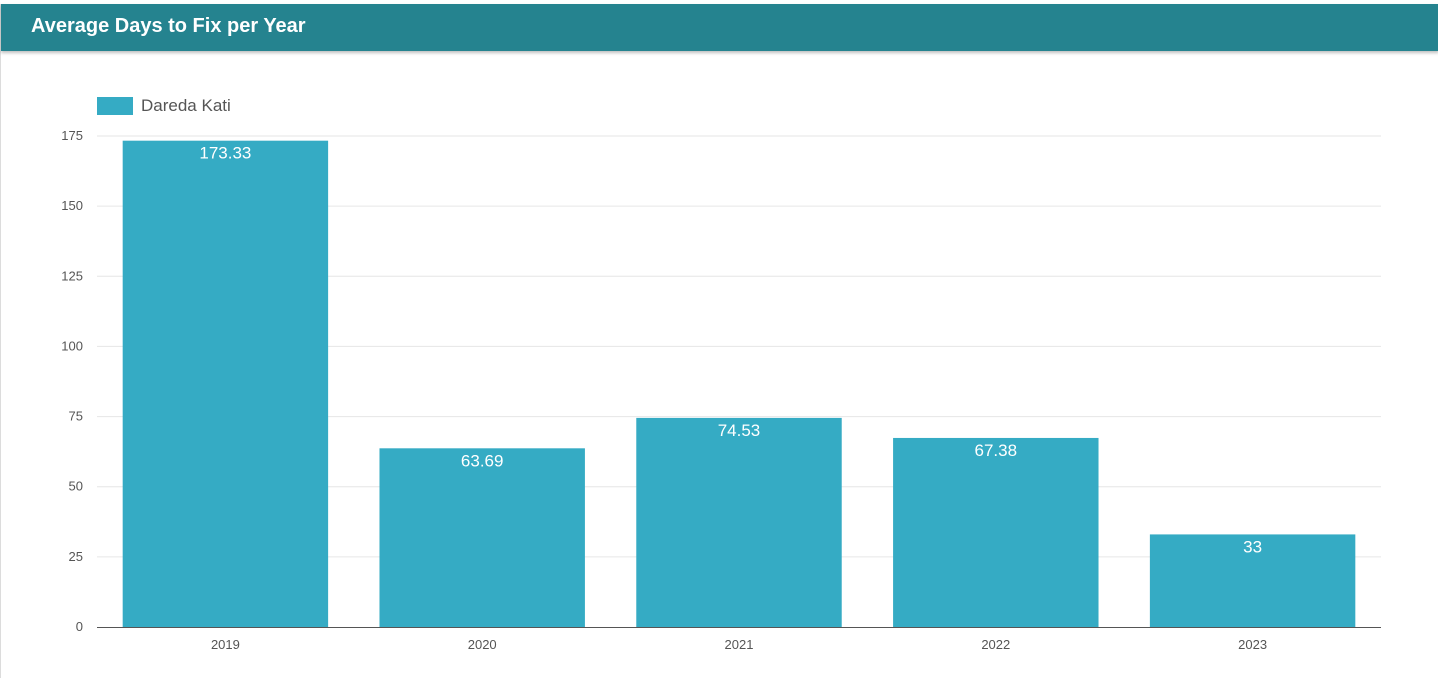  I want to click on legend-label: Dareda Kati, so click(186, 105).